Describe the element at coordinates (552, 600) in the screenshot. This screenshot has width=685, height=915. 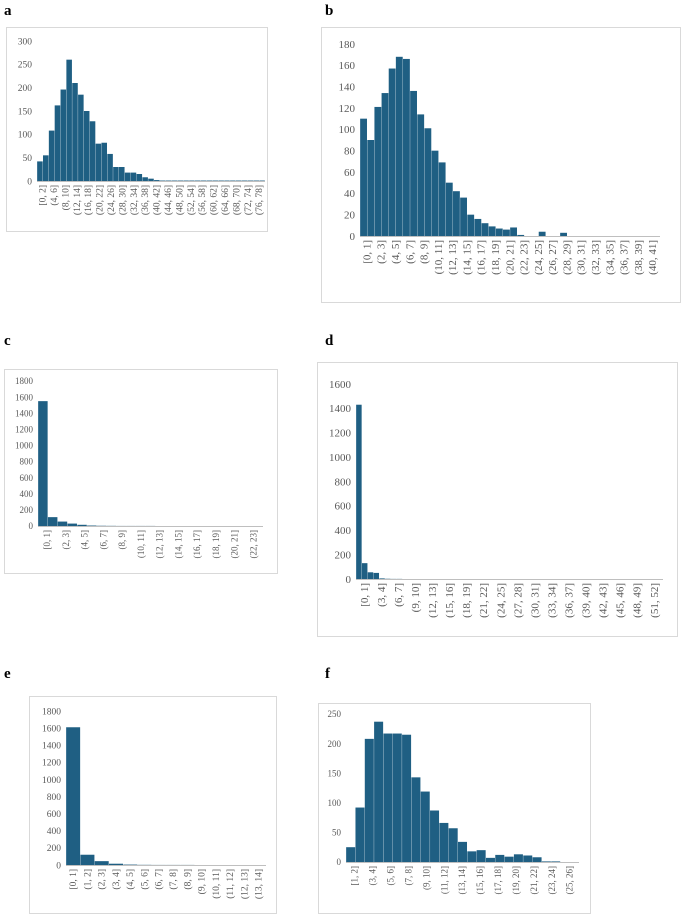
I see `x-tick-label: (33, 34]` at that location.